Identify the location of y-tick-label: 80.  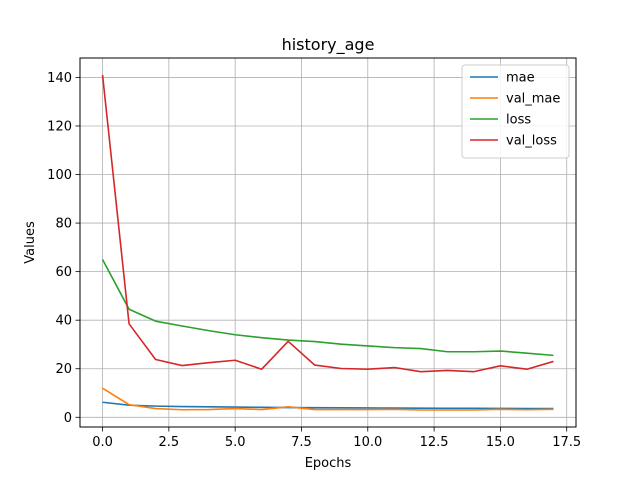
(63, 224).